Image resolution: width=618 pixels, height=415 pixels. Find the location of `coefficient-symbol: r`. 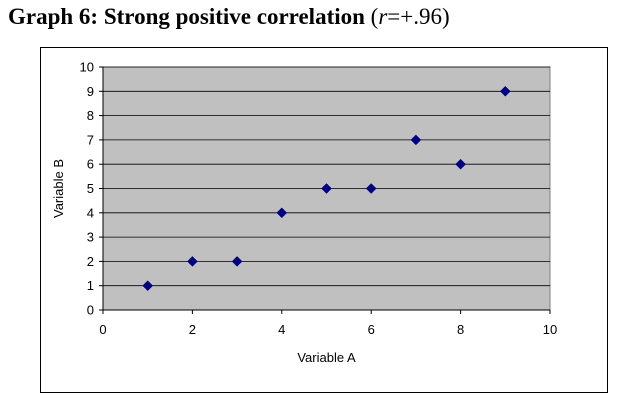

coefficient-symbol: r is located at coordinates (383, 16).